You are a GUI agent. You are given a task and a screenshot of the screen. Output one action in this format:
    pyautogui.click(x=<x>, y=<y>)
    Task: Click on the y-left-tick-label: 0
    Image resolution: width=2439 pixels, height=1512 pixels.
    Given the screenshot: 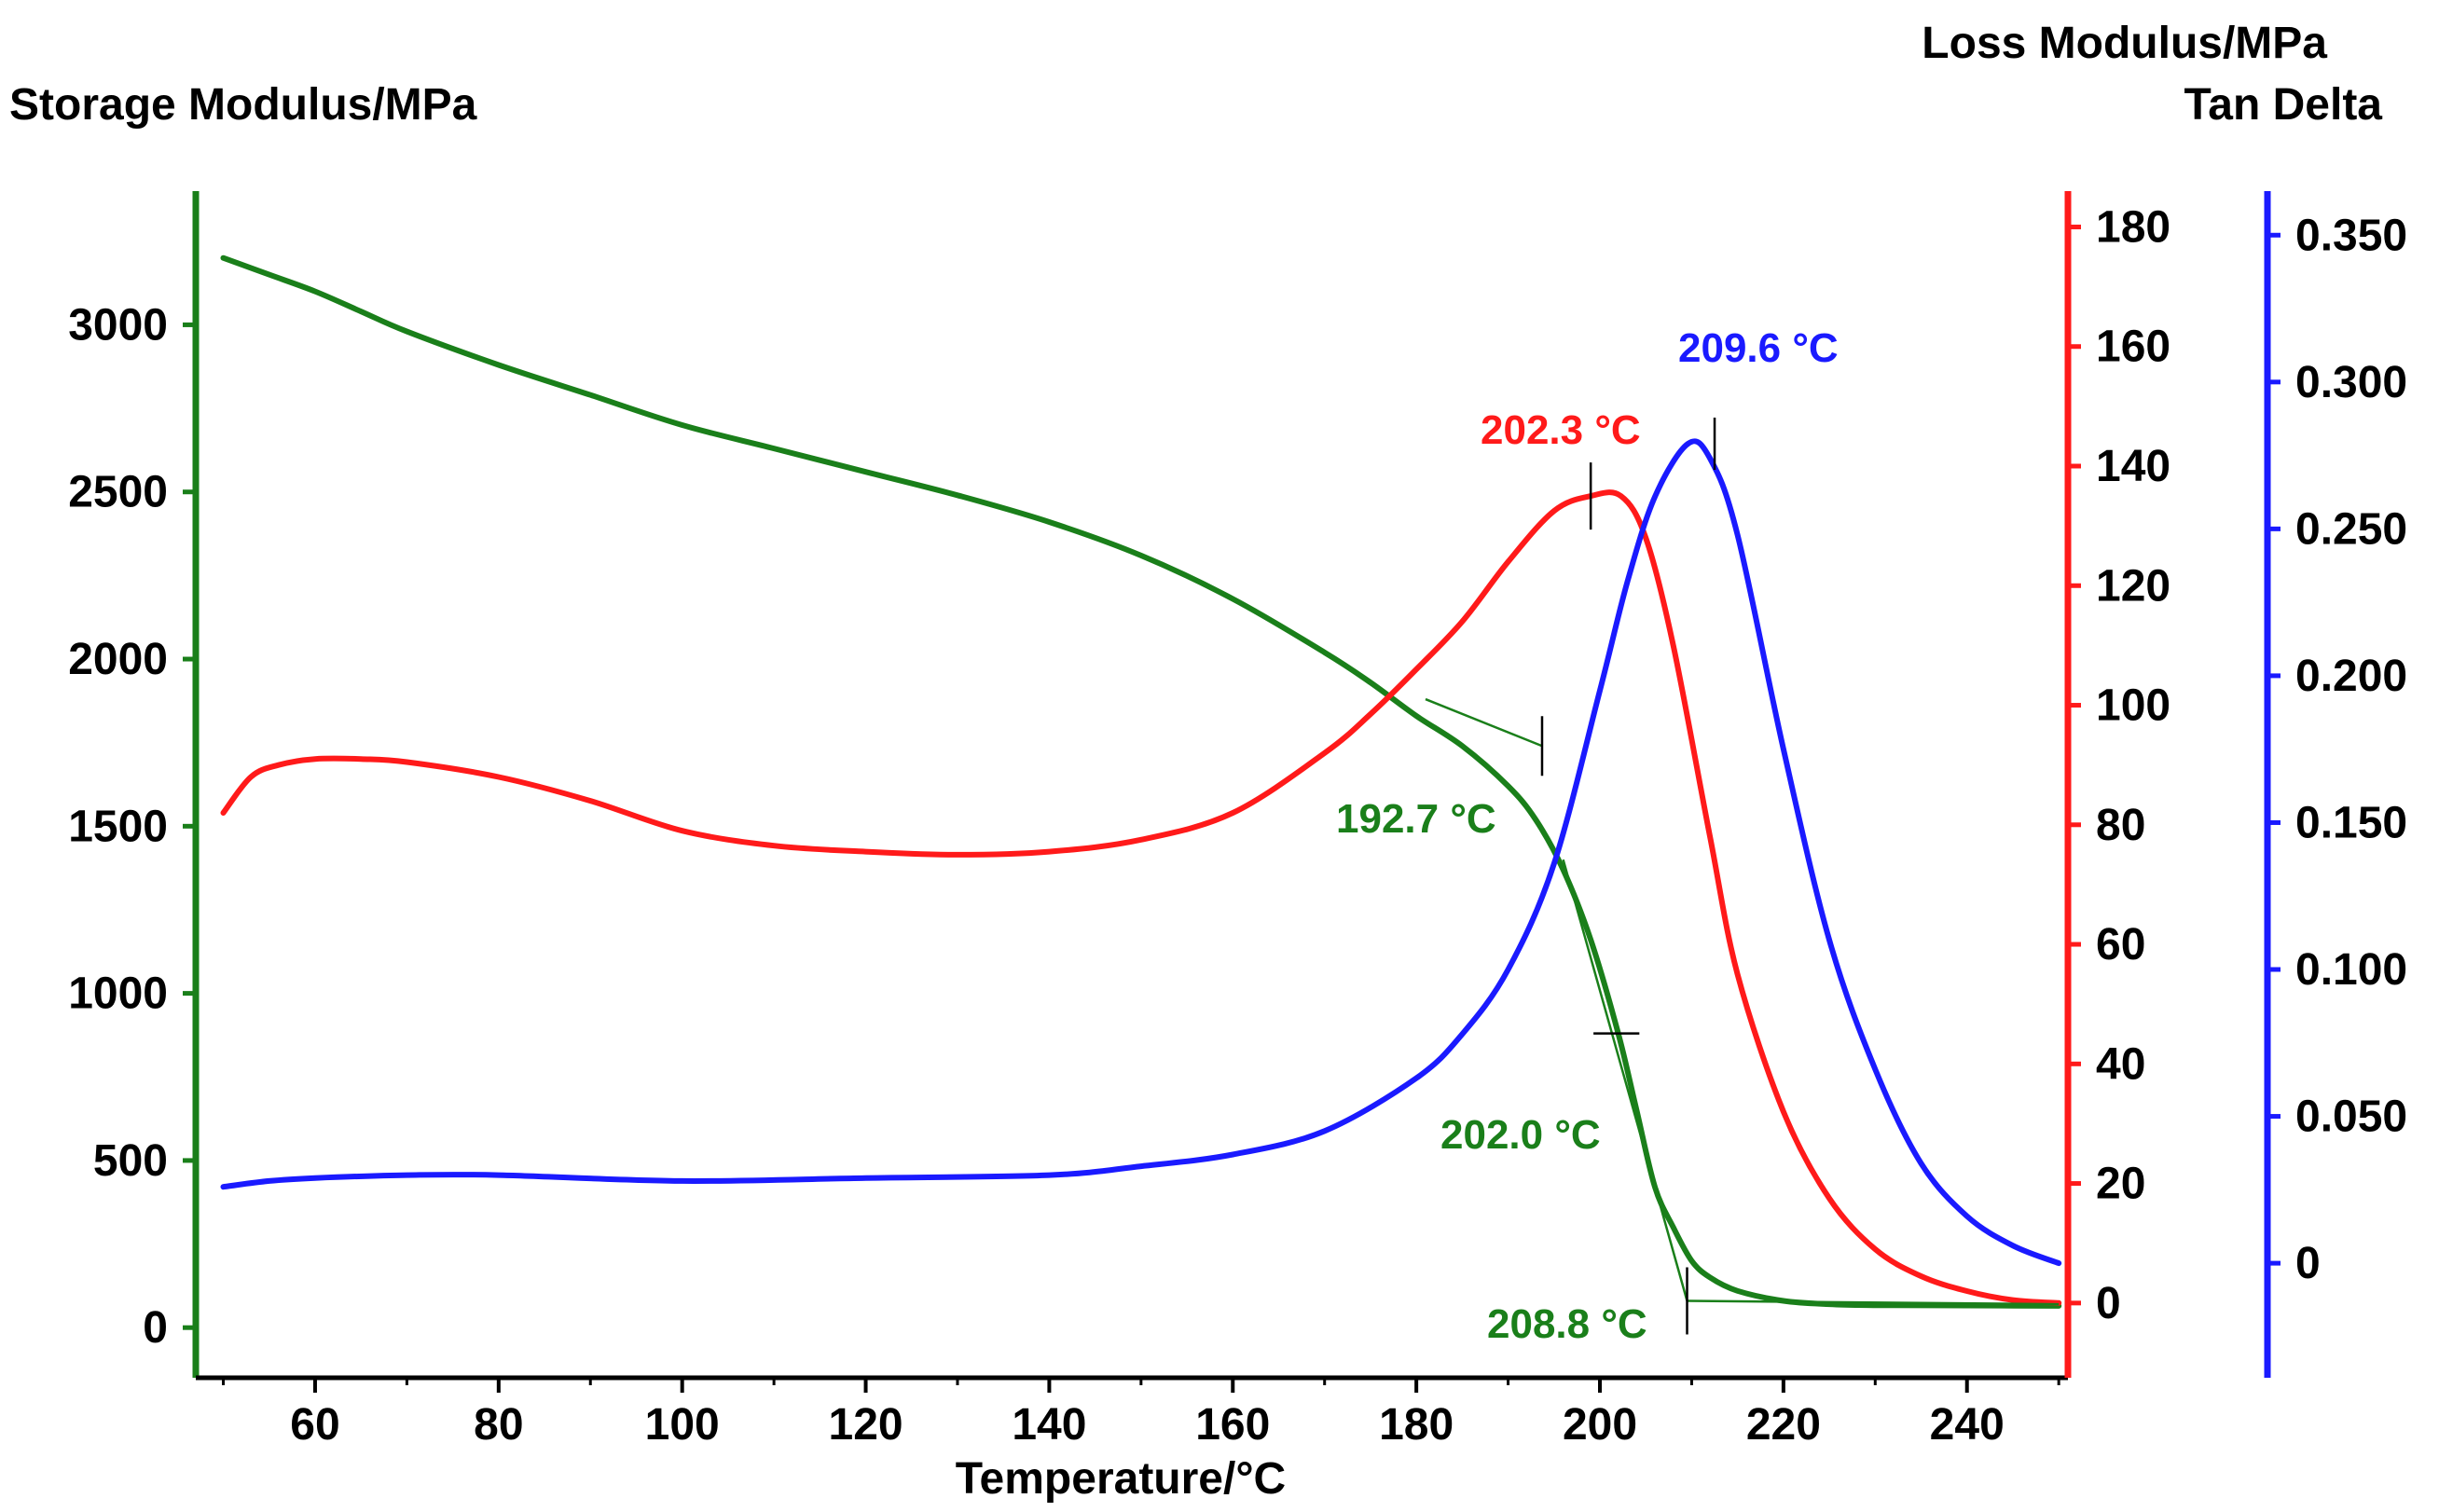 What is the action you would take?
    pyautogui.click(x=155, y=1328)
    